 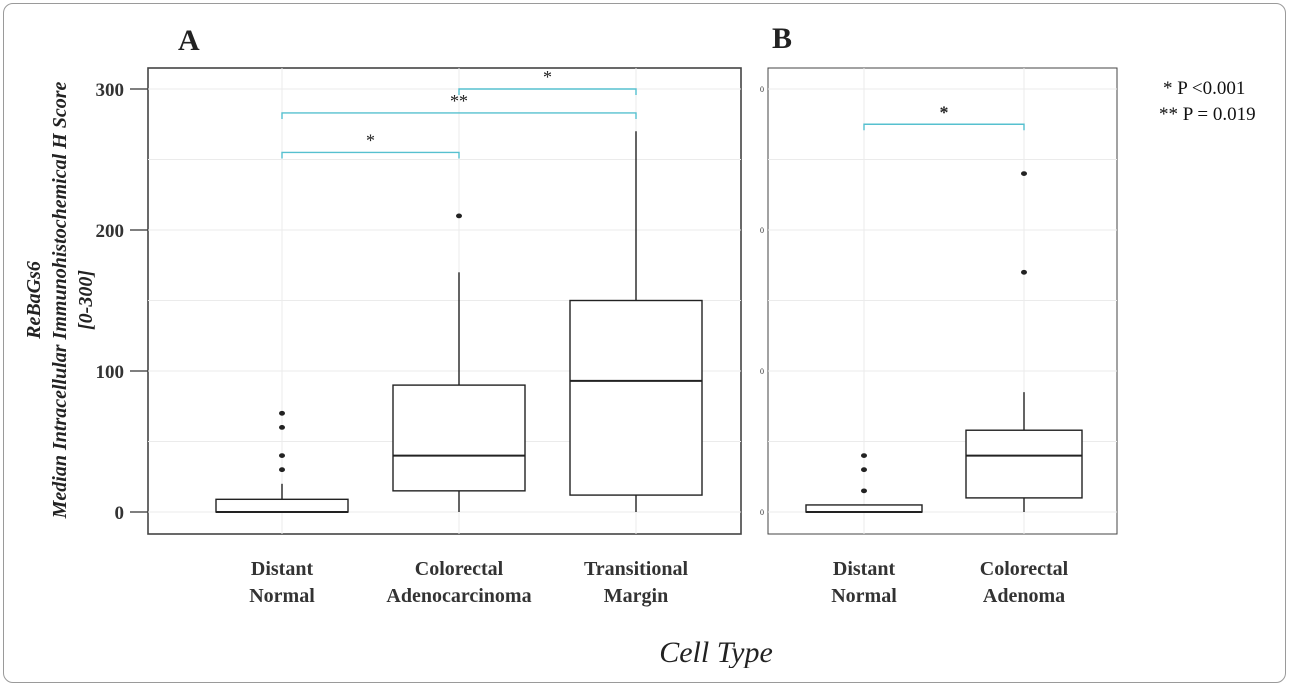 I want to click on panel-b-x-tick-label: Adenoma, so click(x=1024, y=596).